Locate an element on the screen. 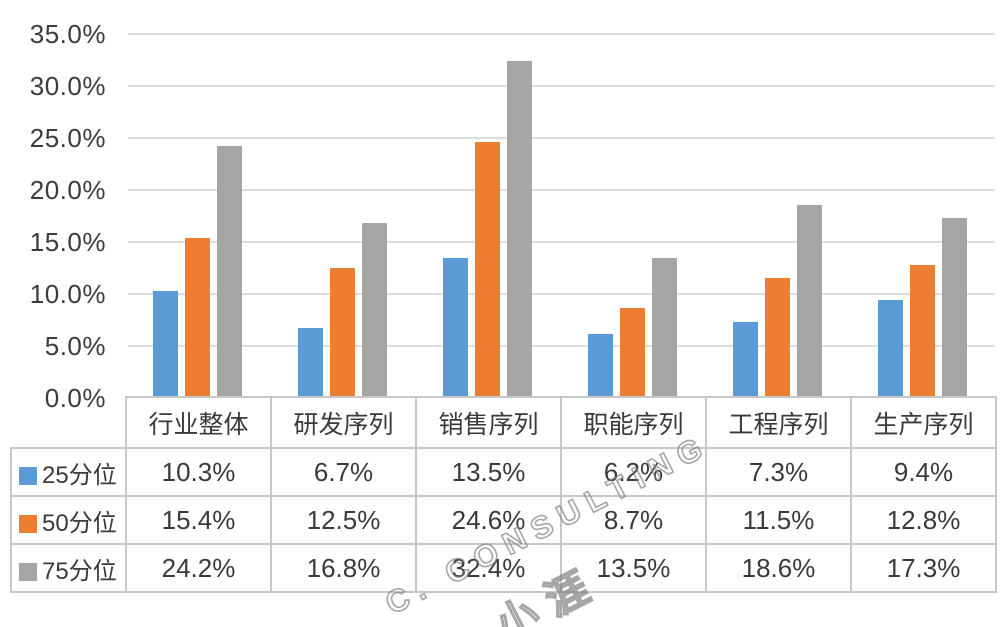 Image resolution: width=1003 pixels, height=627 pixels. legend-cell-75分位: 75分位 is located at coordinates (68, 568).